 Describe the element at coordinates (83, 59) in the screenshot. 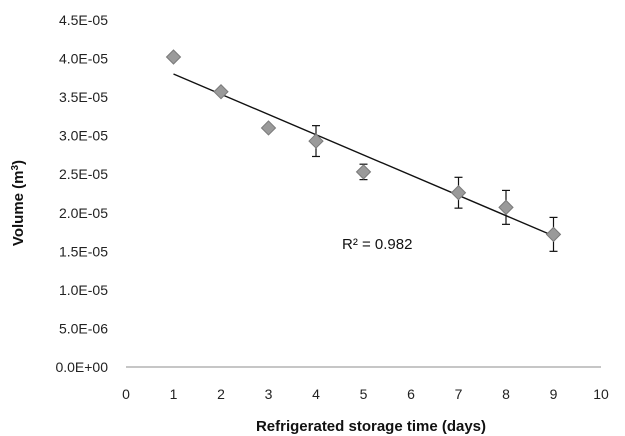

I see `y-tick-label: 4.0E-05` at that location.